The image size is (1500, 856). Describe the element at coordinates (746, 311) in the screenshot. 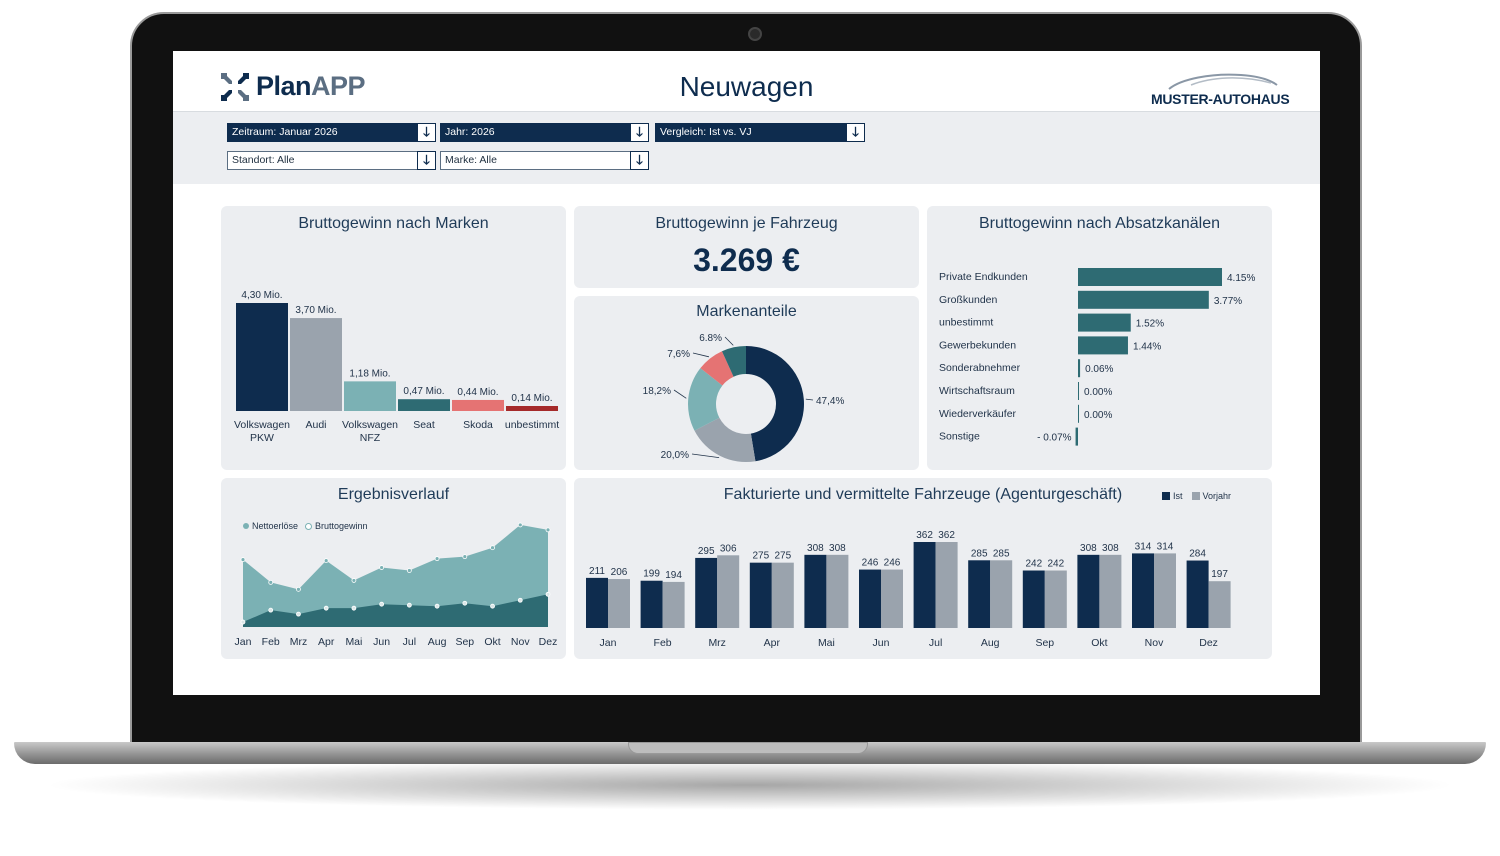

I see `card-markenanteile-title: Markenanteile` at that location.